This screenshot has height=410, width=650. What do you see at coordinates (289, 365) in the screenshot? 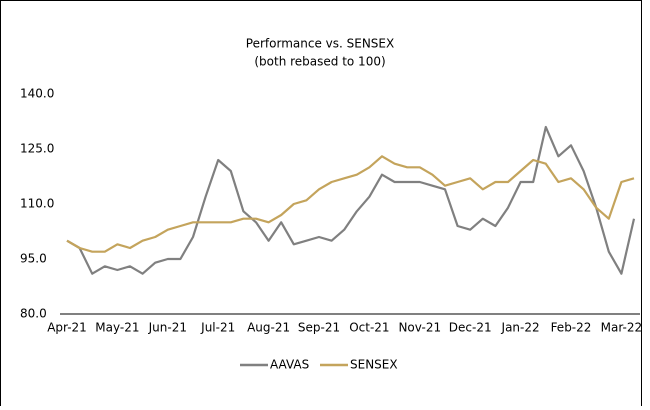
I see `legend-label: AAVAS` at bounding box center [289, 365].